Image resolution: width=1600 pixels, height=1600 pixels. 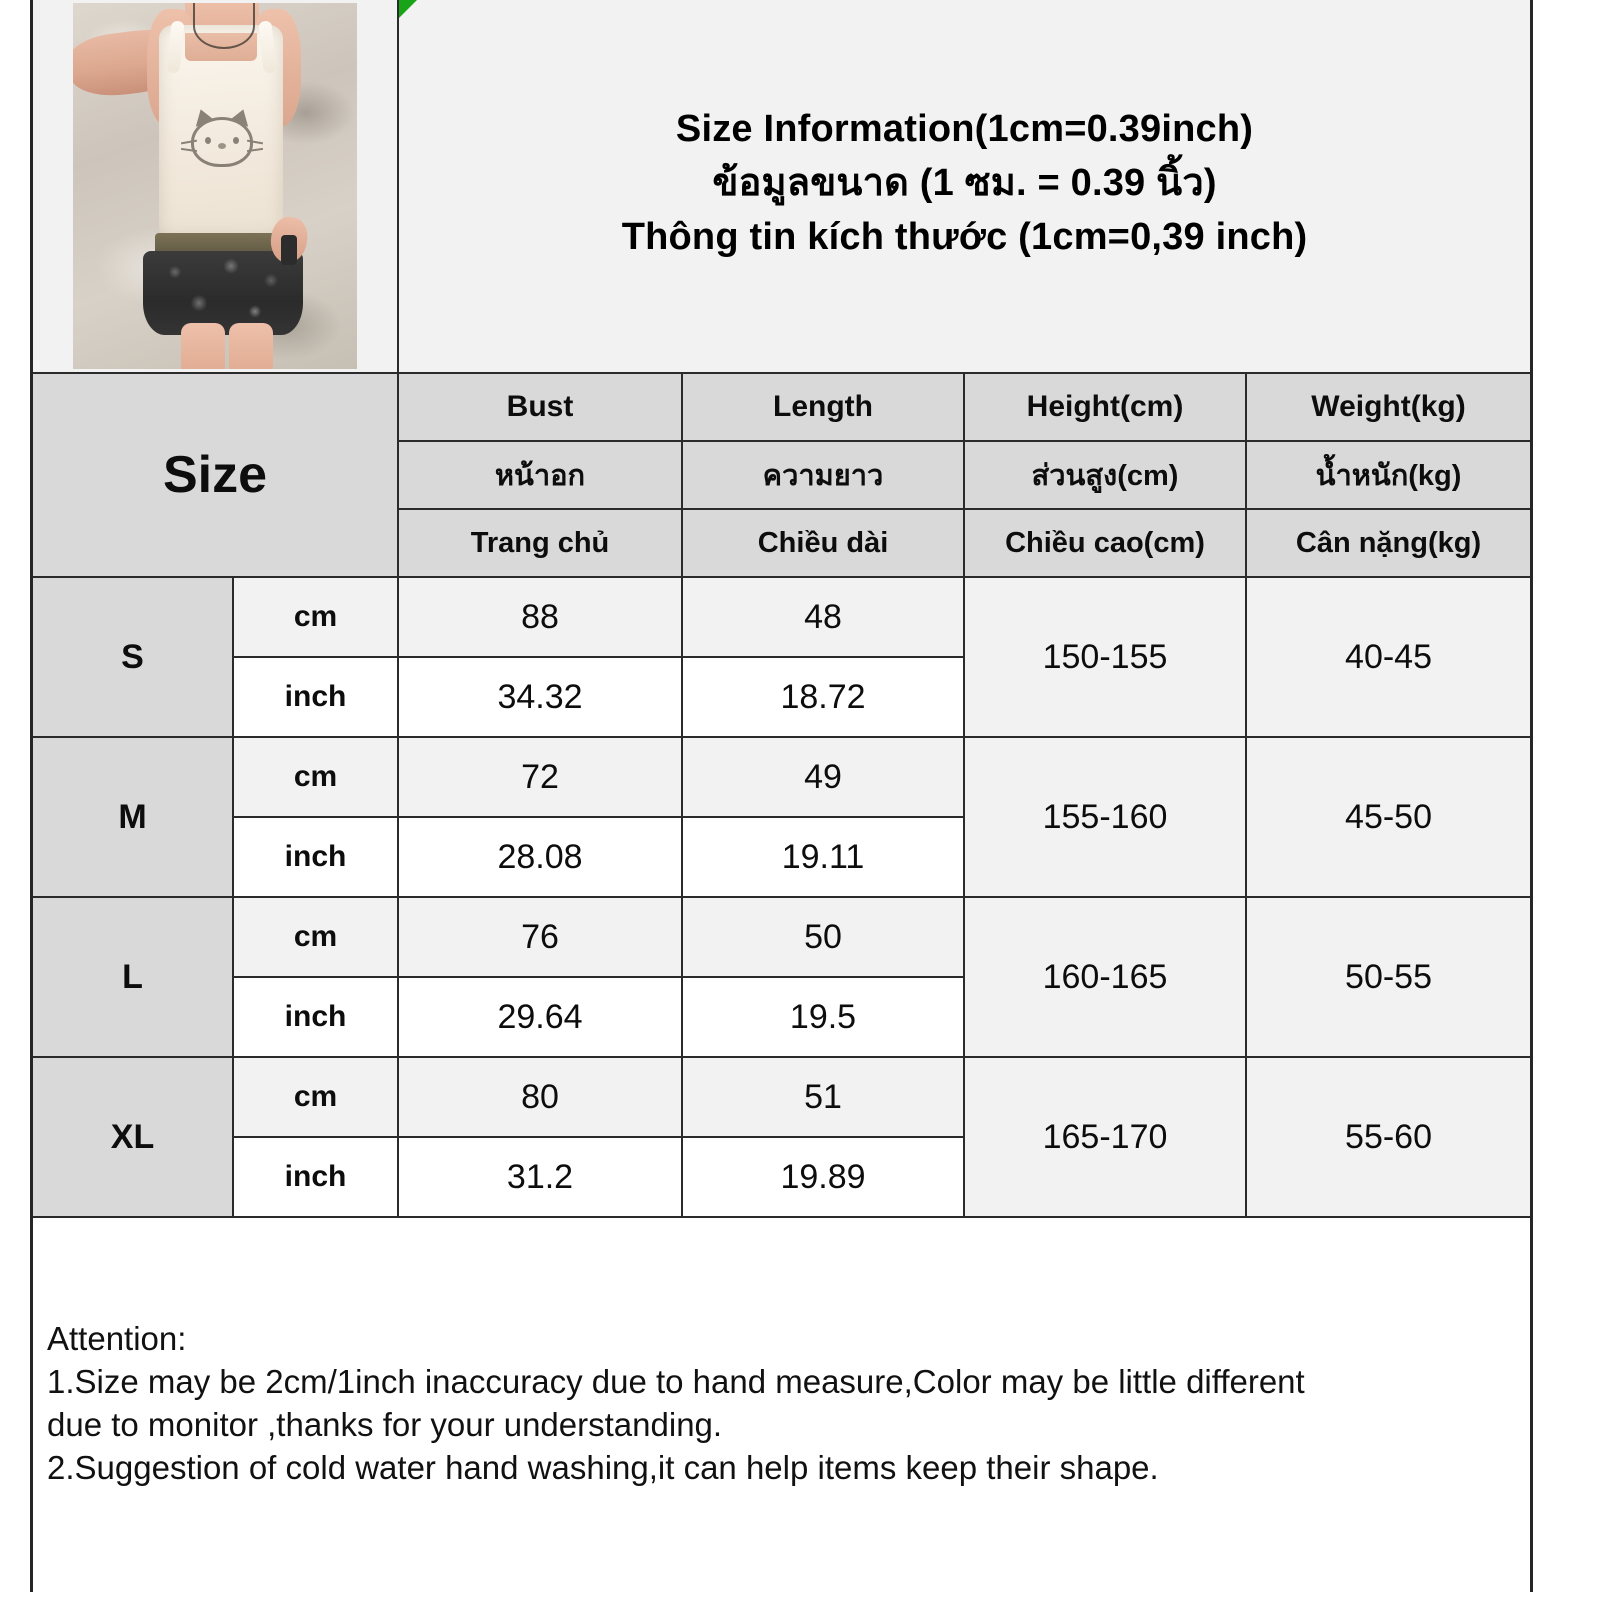 I want to click on column-header-length-th: ความยาว, so click(x=823, y=475).